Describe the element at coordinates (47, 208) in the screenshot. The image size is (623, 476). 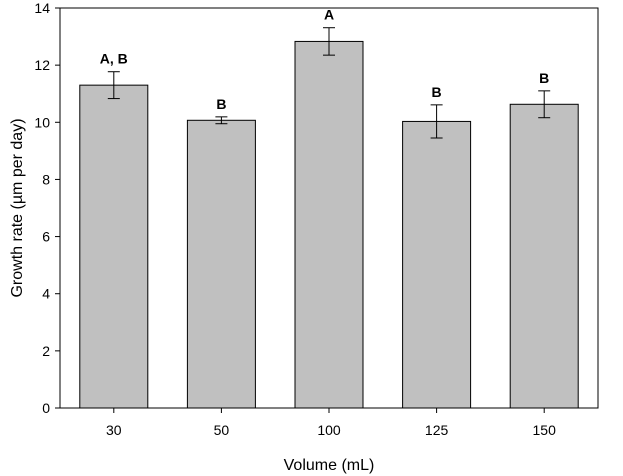
I see `y-axis-ticks: 0 2 4 6 8 10 12 14` at that location.